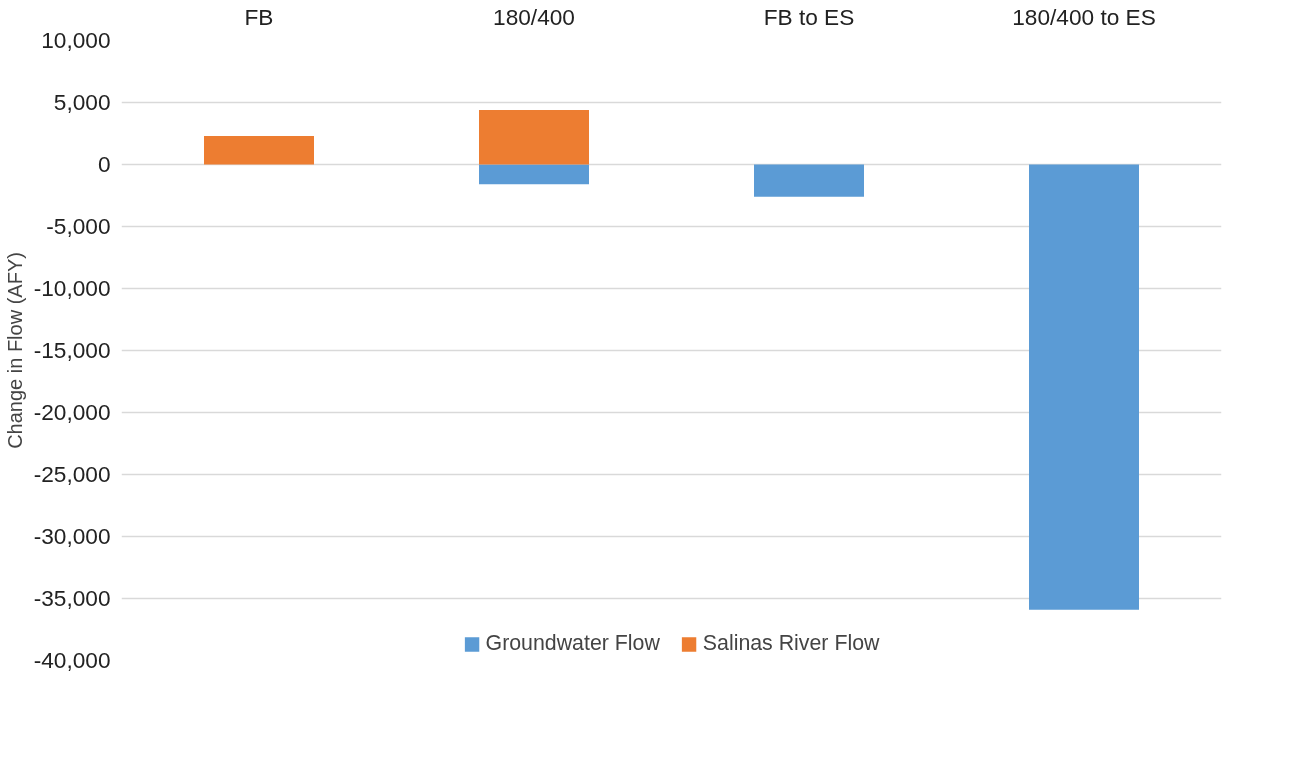 Image resolution: width=1292 pixels, height=760 pixels. I want to click on y-tick-label: -15,000, so click(72, 350).